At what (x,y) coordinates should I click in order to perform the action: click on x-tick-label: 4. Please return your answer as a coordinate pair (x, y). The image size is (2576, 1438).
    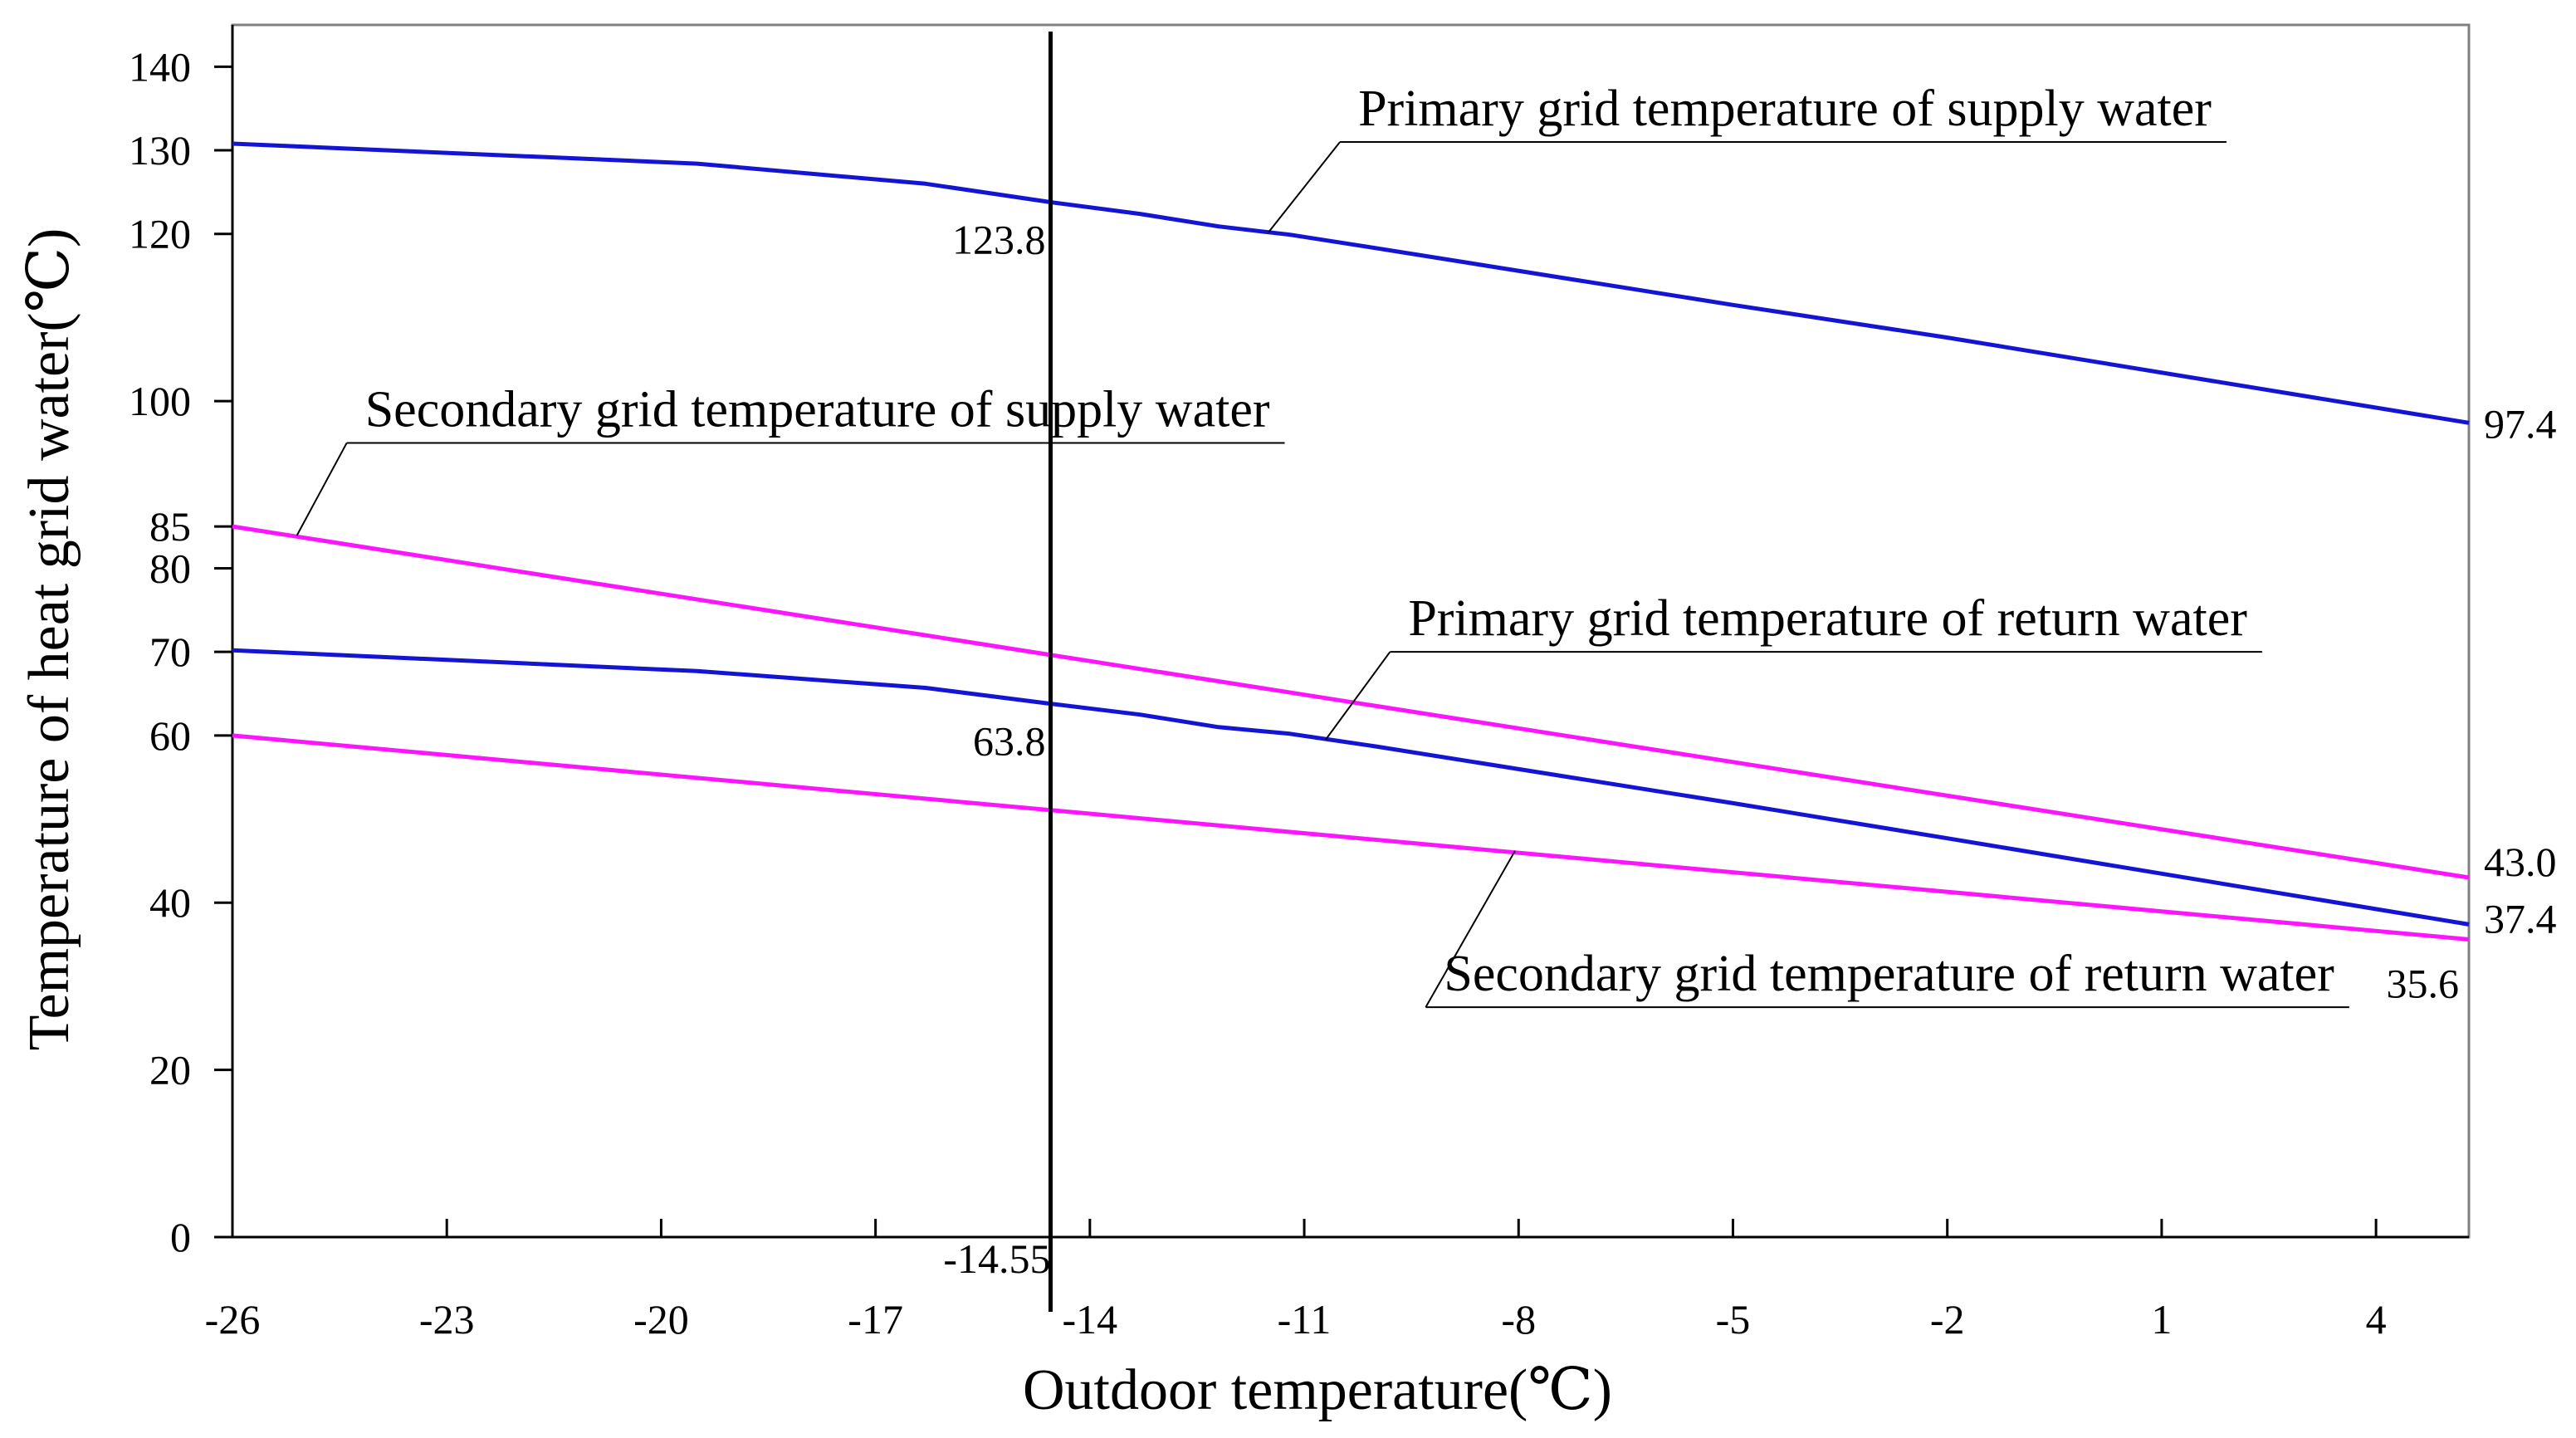
    Looking at the image, I should click on (2376, 1319).